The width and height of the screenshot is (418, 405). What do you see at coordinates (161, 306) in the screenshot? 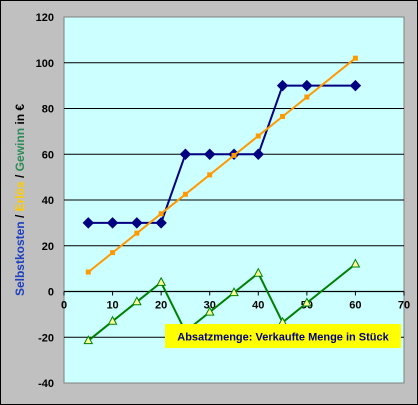
I see `x-tick-label: 20` at bounding box center [161, 306].